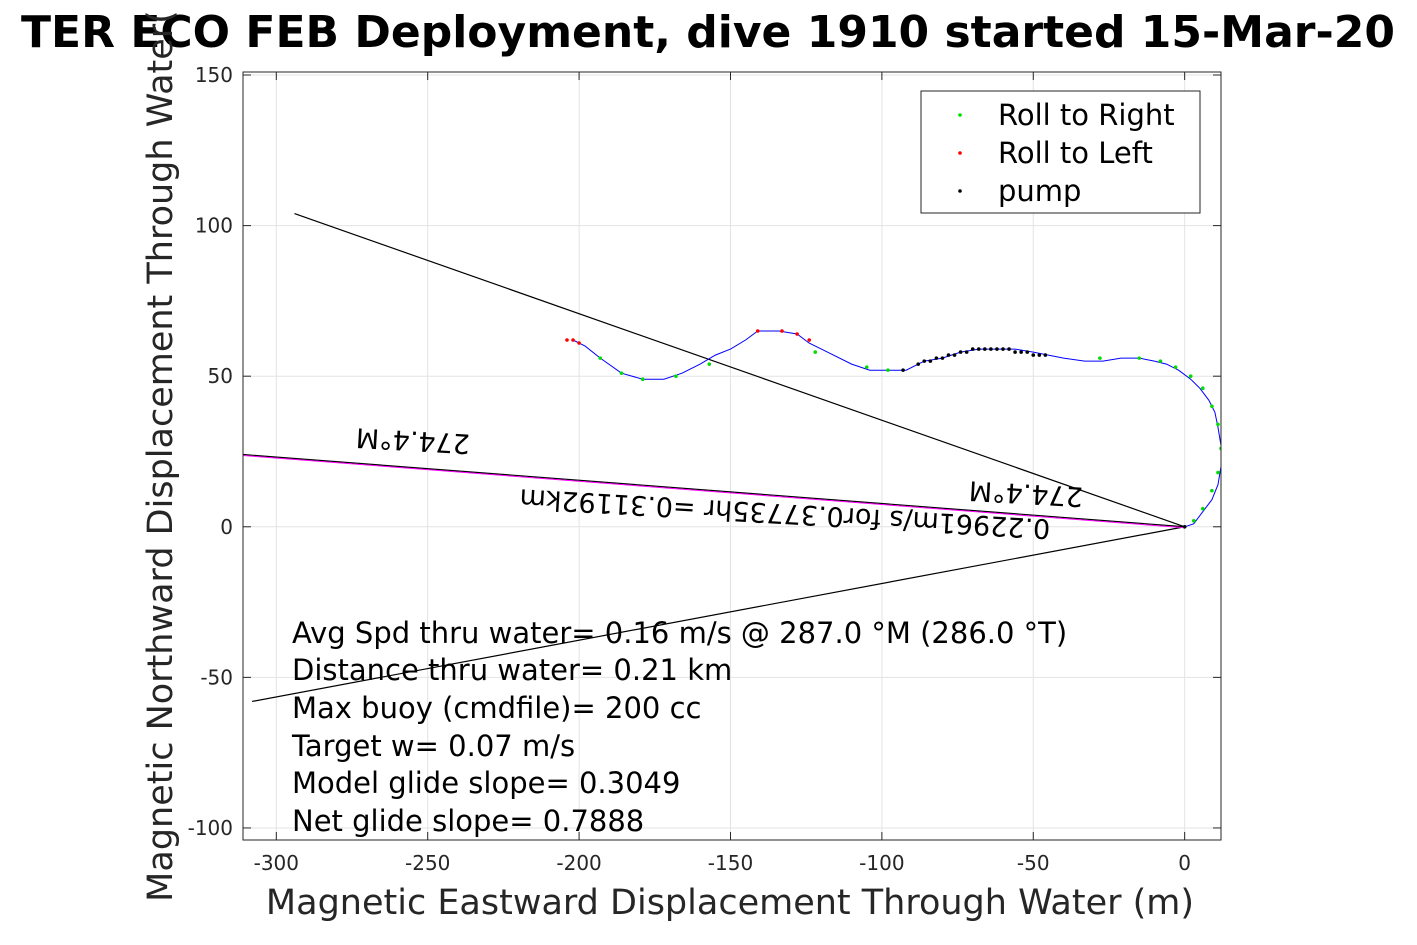  Describe the element at coordinates (1086, 115) in the screenshot. I see `legend-label-roll-right: Roll to Right` at that location.